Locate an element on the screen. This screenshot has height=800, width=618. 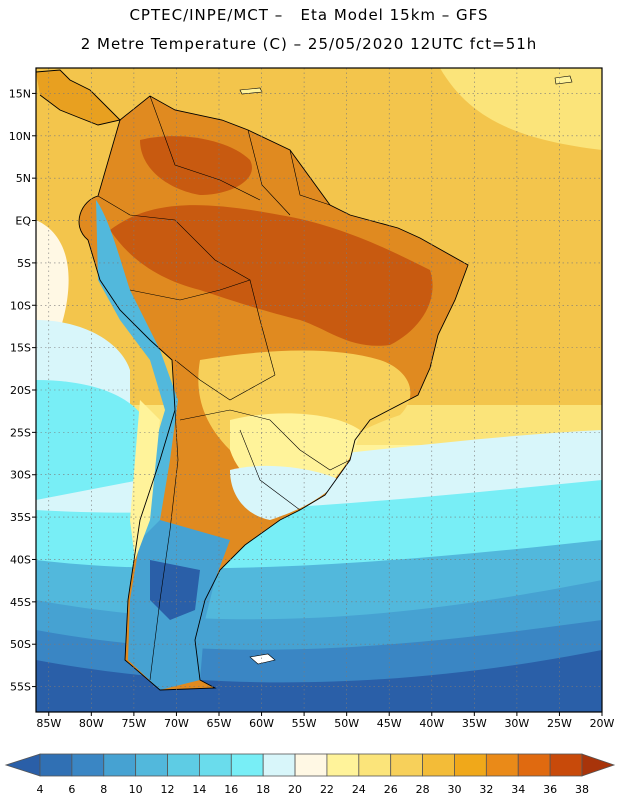
lat-label: EQ is located at coordinates (23, 221).